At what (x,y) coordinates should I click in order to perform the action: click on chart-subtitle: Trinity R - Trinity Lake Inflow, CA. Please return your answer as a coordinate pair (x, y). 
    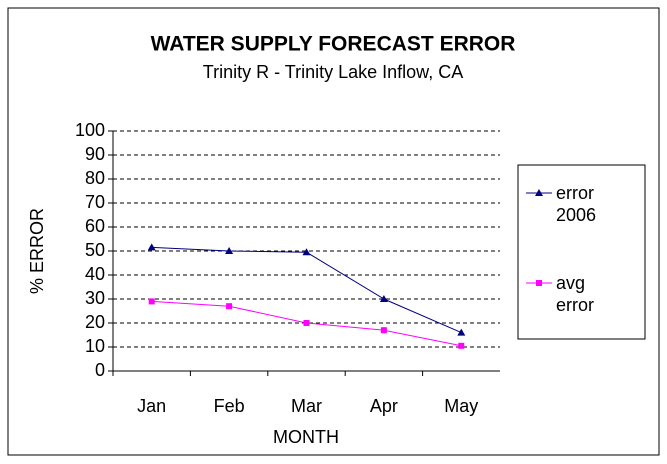
    Looking at the image, I should click on (333, 72).